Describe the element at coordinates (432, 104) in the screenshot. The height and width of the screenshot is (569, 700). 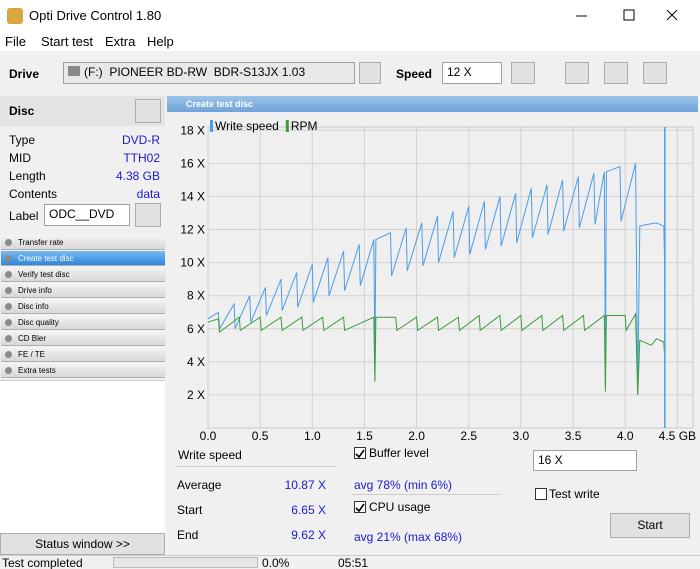
I see `panel-header` at that location.